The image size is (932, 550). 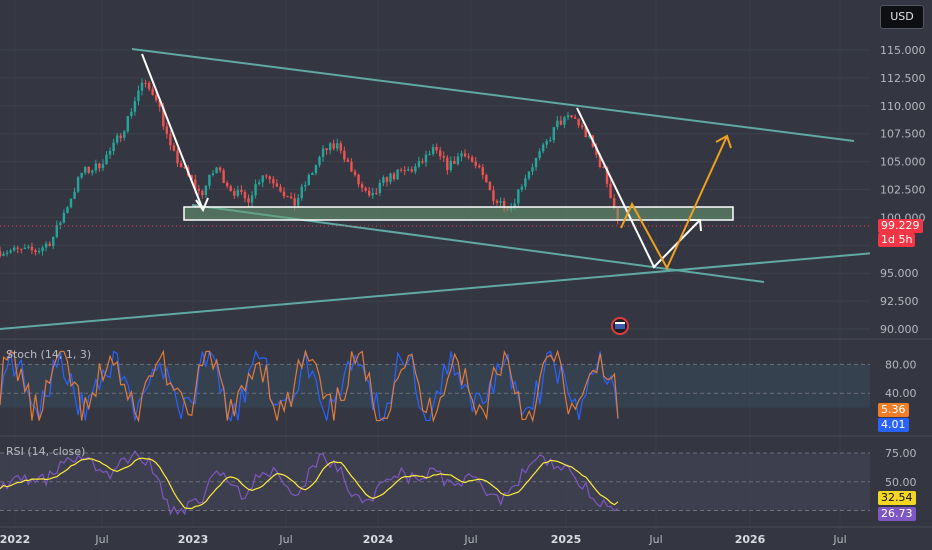 What do you see at coordinates (893, 425) in the screenshot?
I see `stoch-d-tag: 4.01` at bounding box center [893, 425].